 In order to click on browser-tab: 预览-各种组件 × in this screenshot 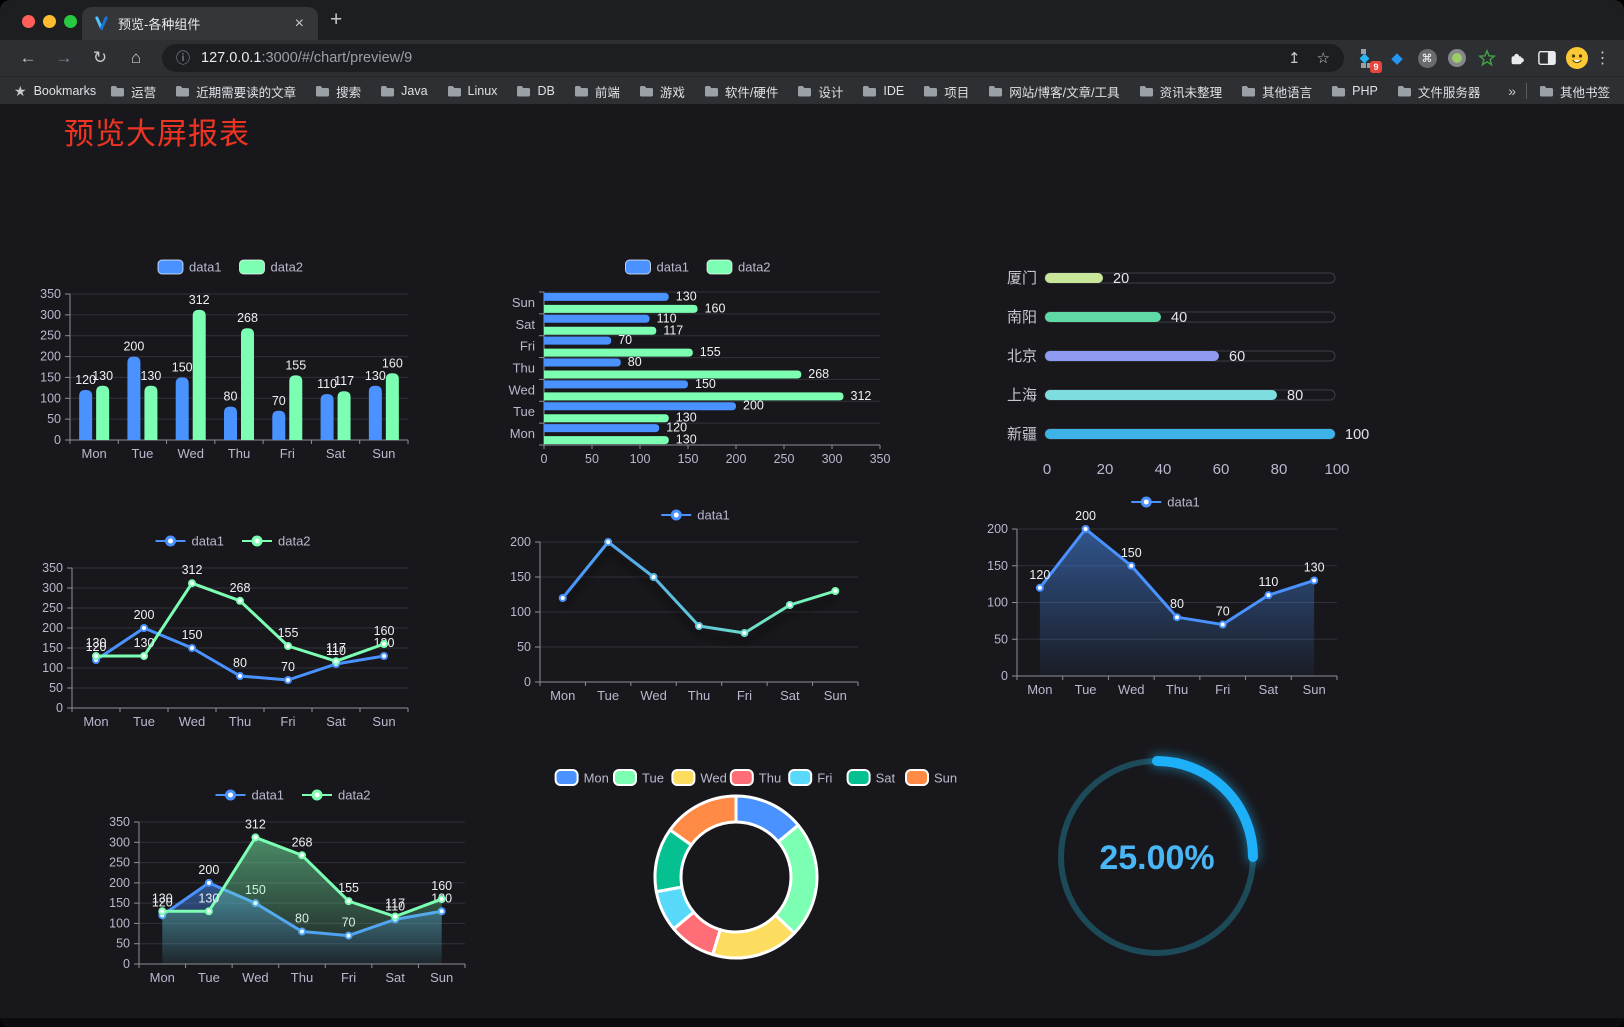, I will do `click(200, 23)`.